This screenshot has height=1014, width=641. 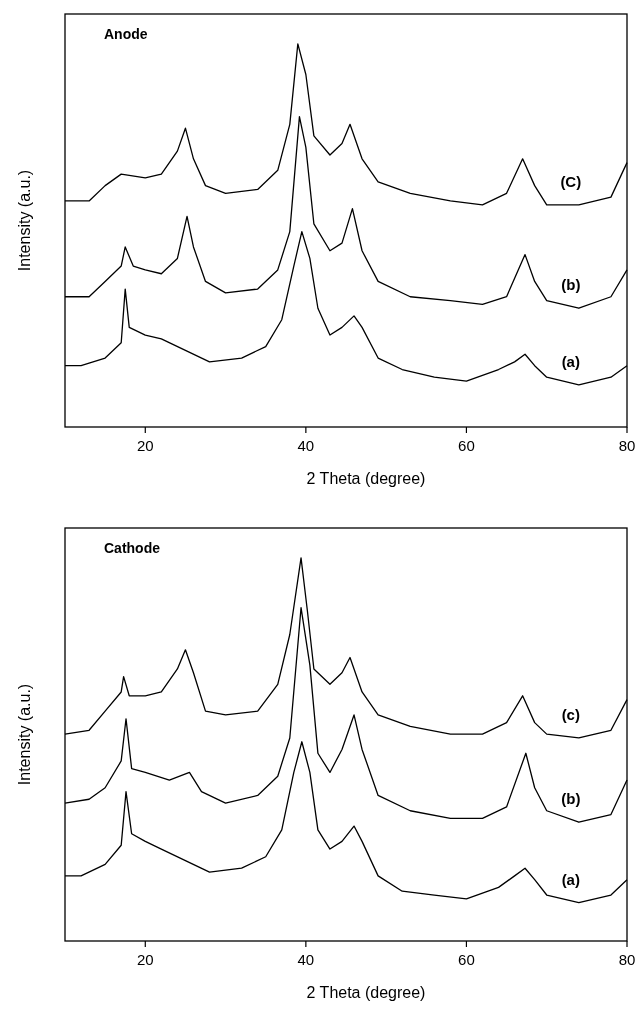 What do you see at coordinates (126, 34) in the screenshot?
I see `chart-title: Anode` at bounding box center [126, 34].